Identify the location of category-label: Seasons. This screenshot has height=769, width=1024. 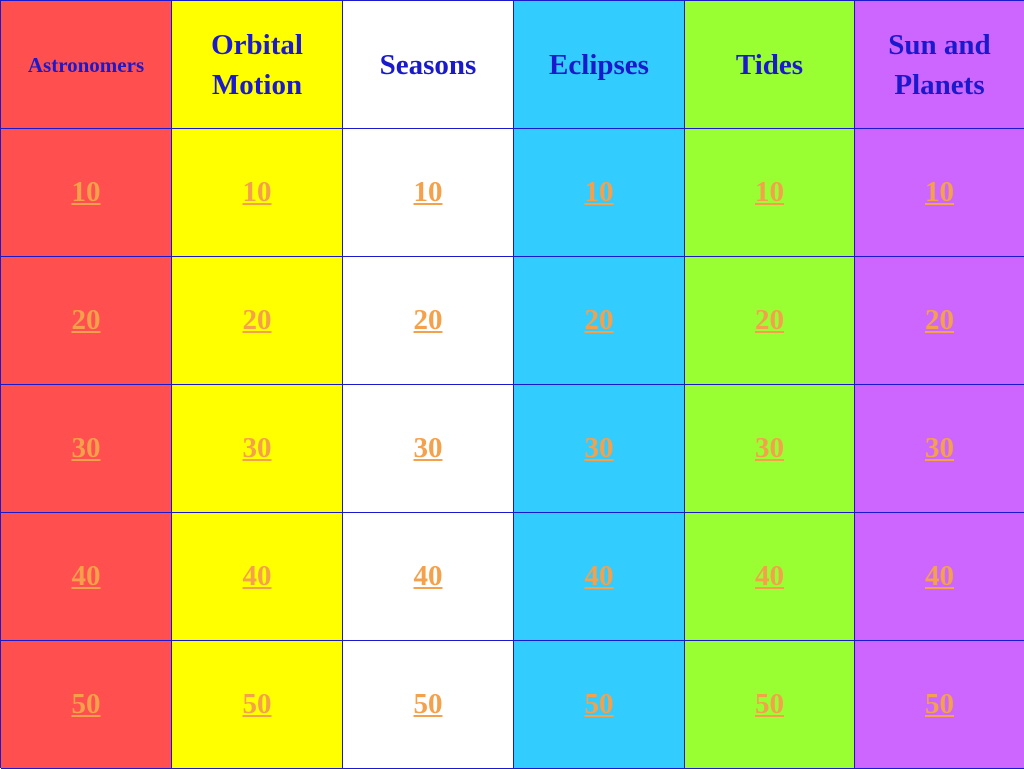
(428, 64).